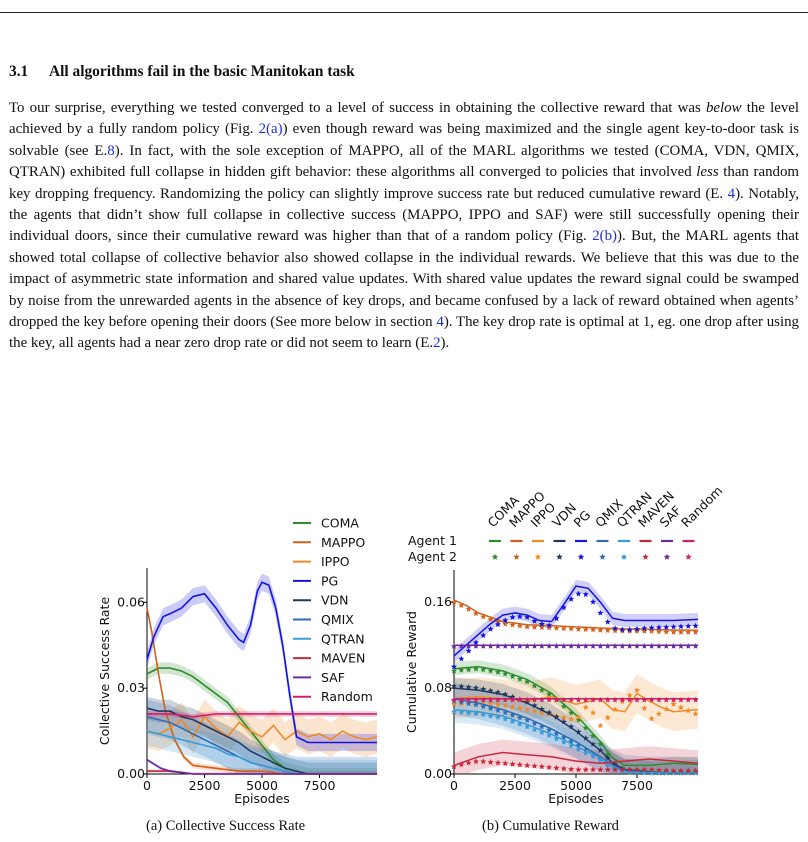 The width and height of the screenshot is (808, 842). What do you see at coordinates (438, 601) in the screenshot?
I see `y-tick-label: 0.16` at bounding box center [438, 601].